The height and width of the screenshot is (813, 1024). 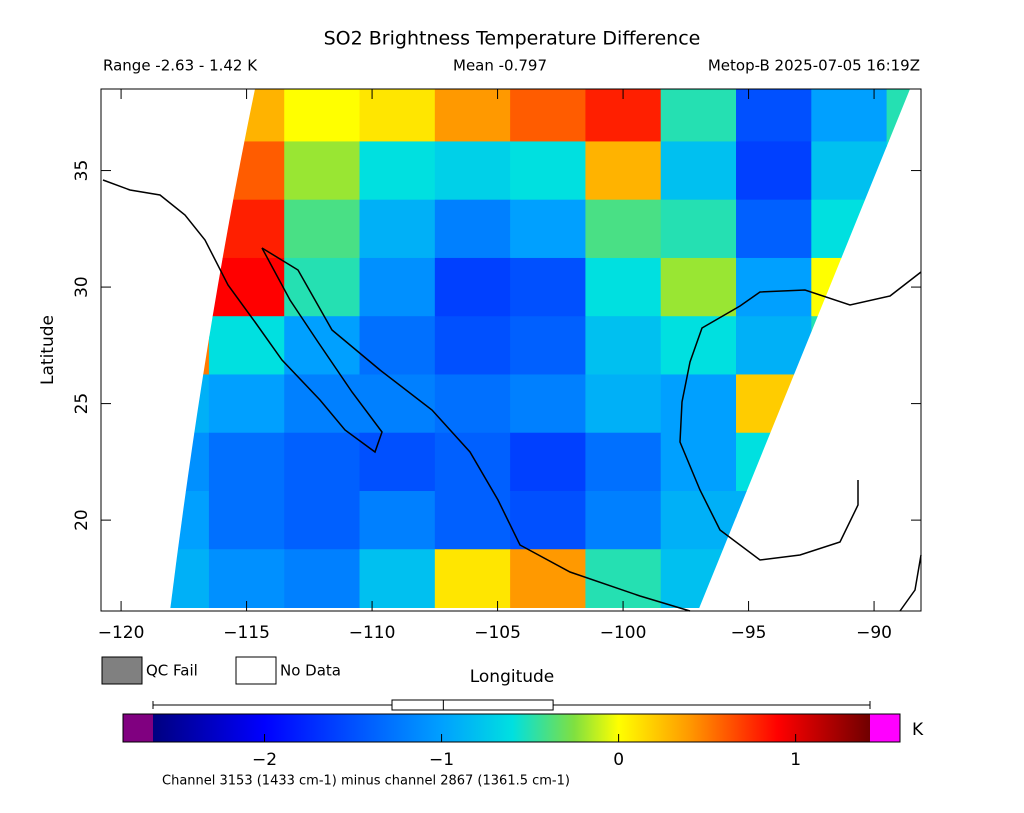 I want to click on colorbar-tick-label: −2, so click(x=264, y=760).